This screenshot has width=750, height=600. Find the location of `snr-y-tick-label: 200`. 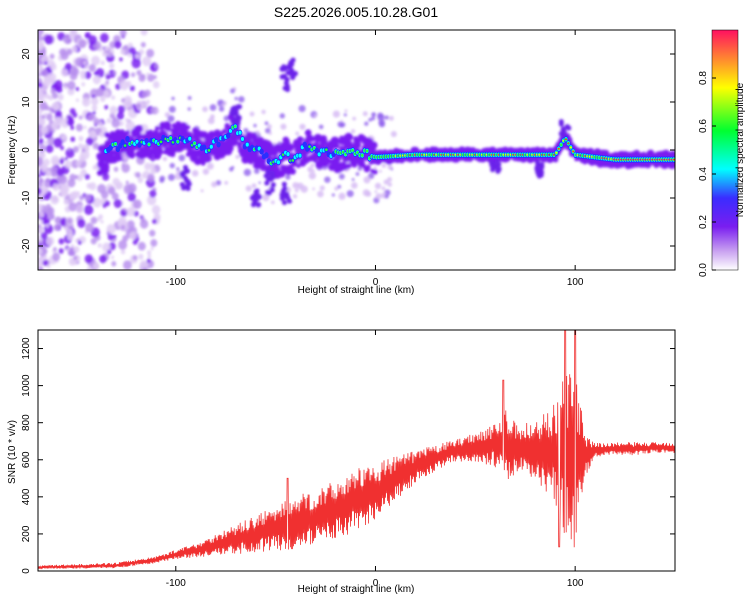

snr-y-tick-label: 200 is located at coordinates (26, 533).